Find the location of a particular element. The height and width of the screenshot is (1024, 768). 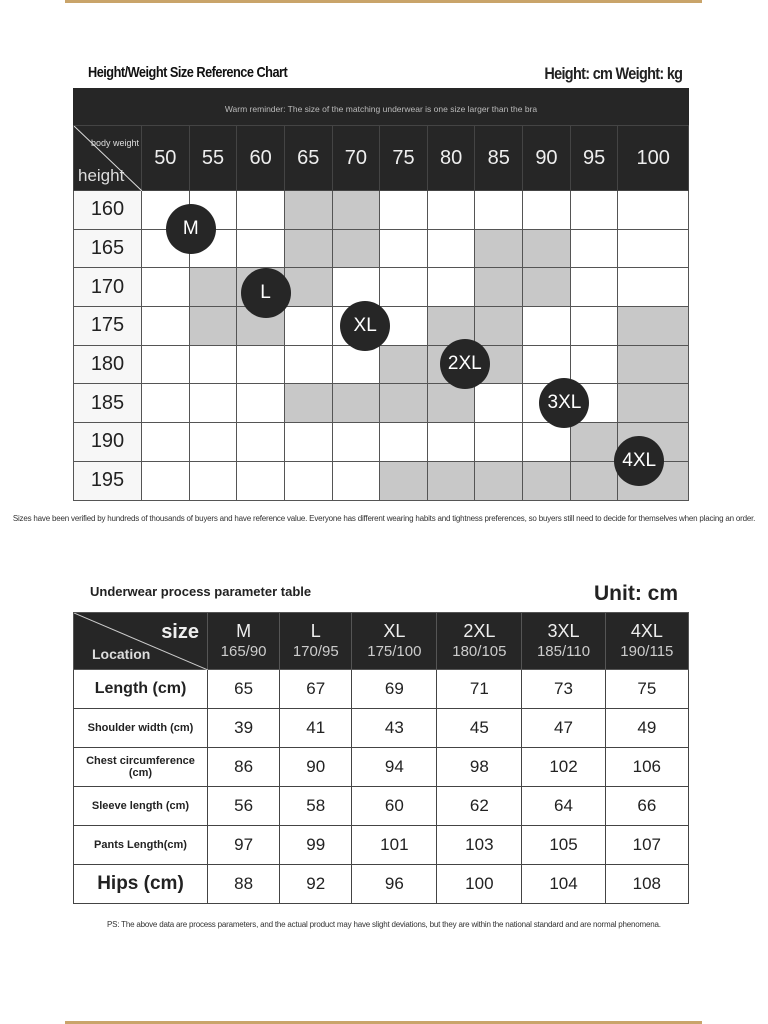

size-badge-xl: XL is located at coordinates (365, 325).